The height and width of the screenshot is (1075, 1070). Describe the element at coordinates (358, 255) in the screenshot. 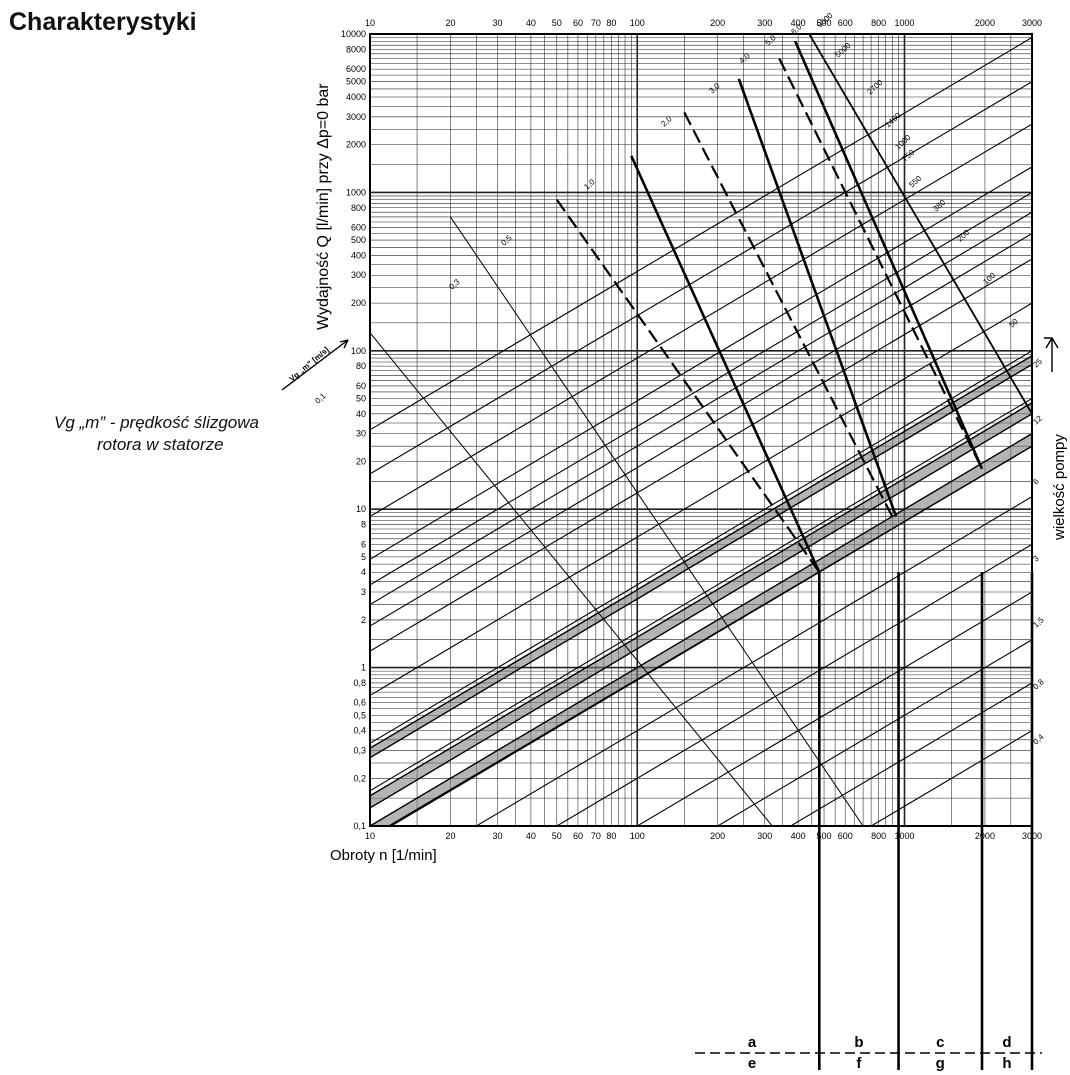

I see `y-tick-label: 400` at that location.